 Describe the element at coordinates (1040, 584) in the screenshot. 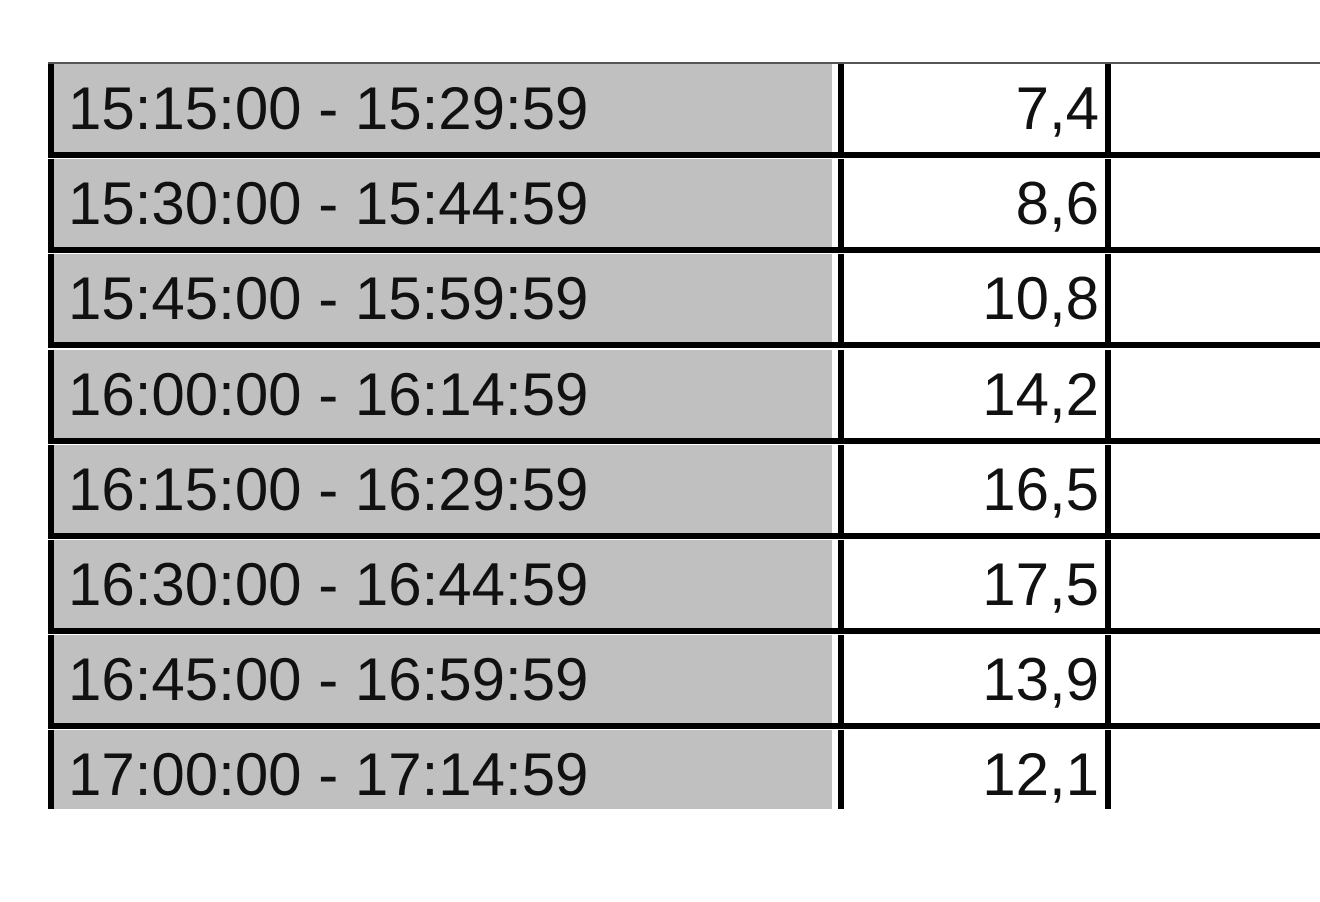

I see `value-text: 17,5` at that location.